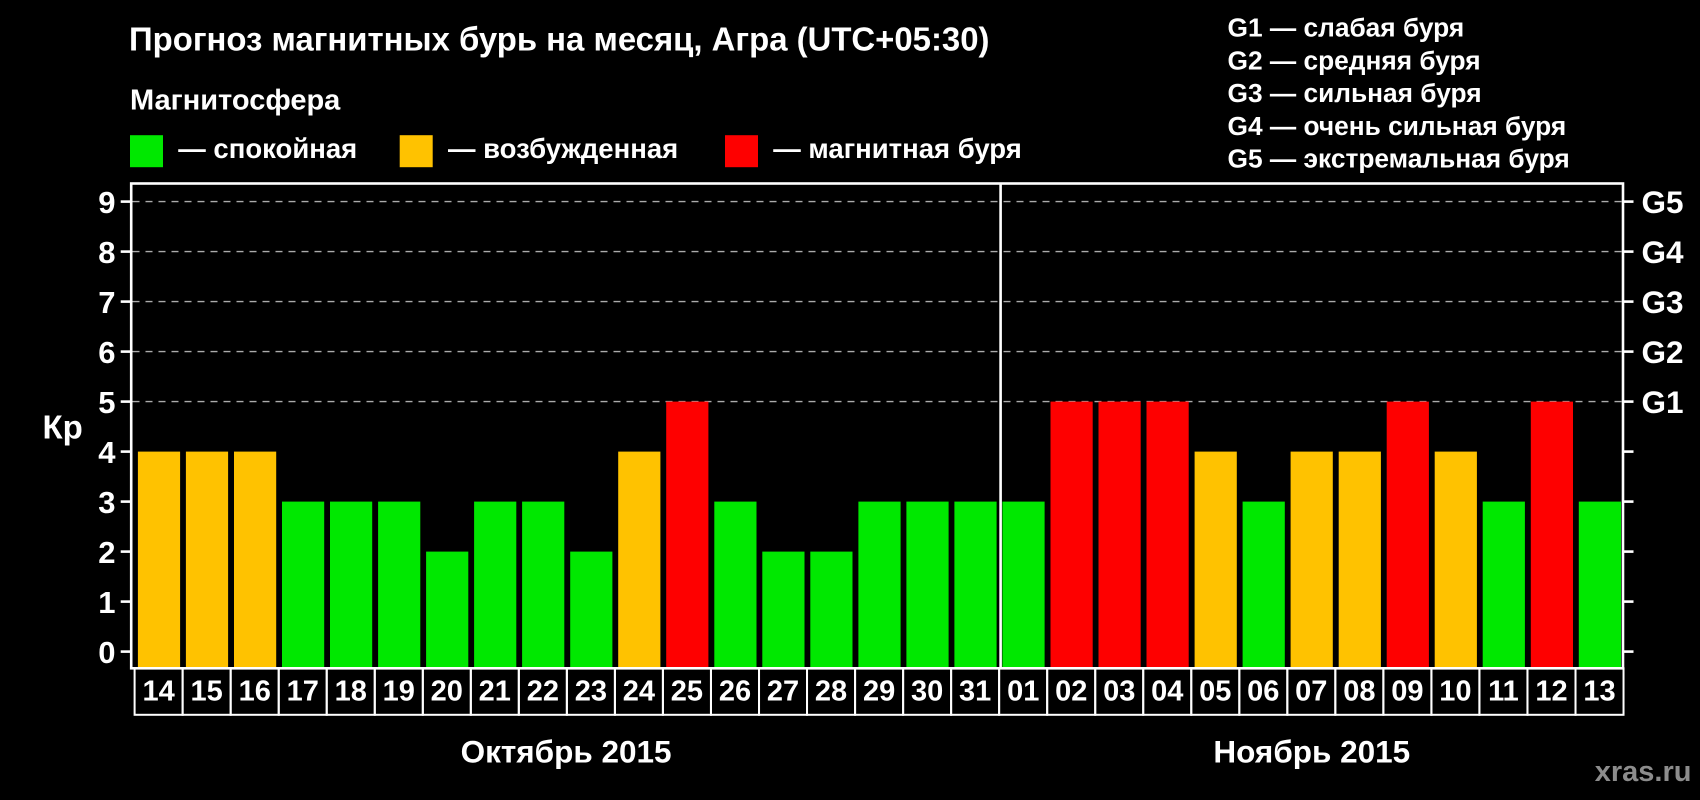 Image resolution: width=1700 pixels, height=800 pixels. Describe the element at coordinates (106, 352) in the screenshot. I see `svg-text: 6` at that location.